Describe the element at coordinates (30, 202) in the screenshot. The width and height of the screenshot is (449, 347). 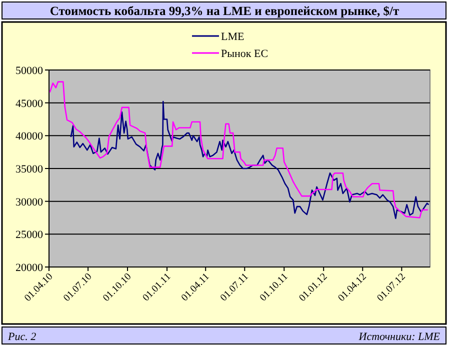
I see `y-tick-label: 30000` at that location.